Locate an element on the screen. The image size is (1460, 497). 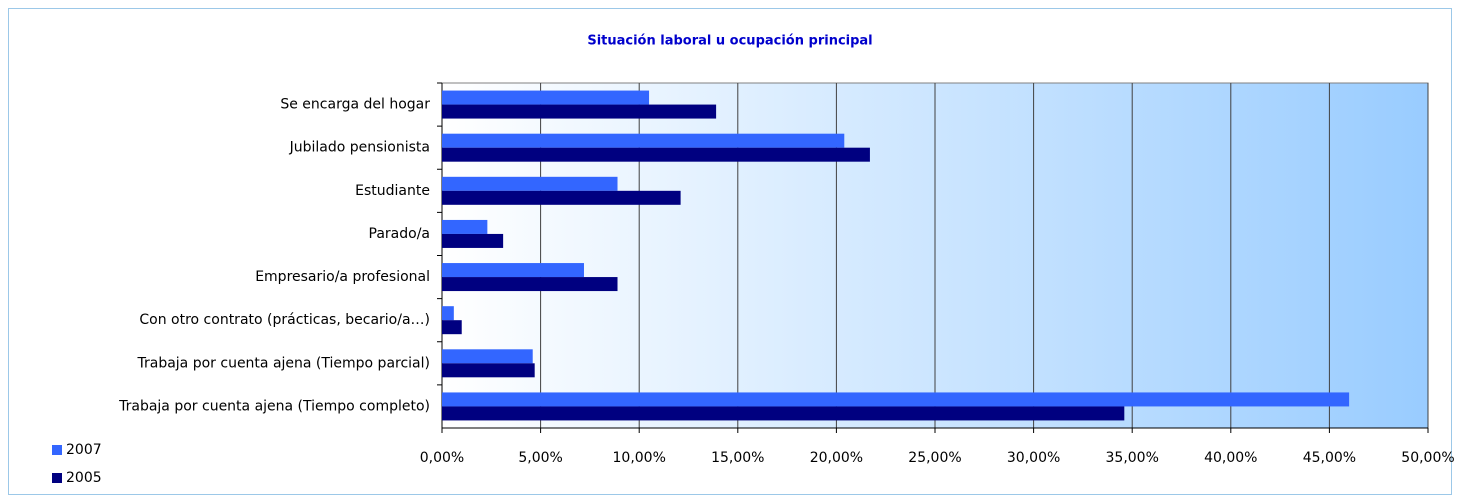
x-tick-label: 10,00% is located at coordinates (639, 458).